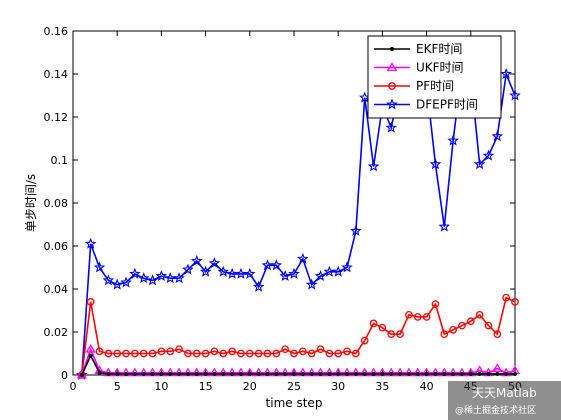 This screenshot has height=420, width=561. Describe the element at coordinates (56, 203) in the screenshot. I see `y-tick-label: 0.08` at that location.